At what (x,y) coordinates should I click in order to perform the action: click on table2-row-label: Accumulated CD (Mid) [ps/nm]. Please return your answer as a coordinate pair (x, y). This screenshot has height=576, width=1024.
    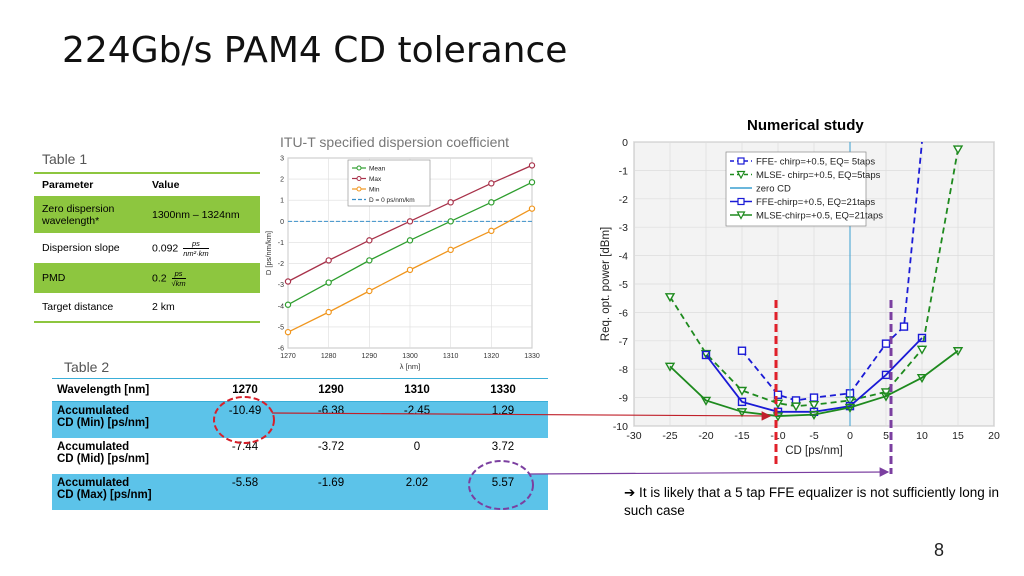
    Looking at the image, I should click on (127, 457).